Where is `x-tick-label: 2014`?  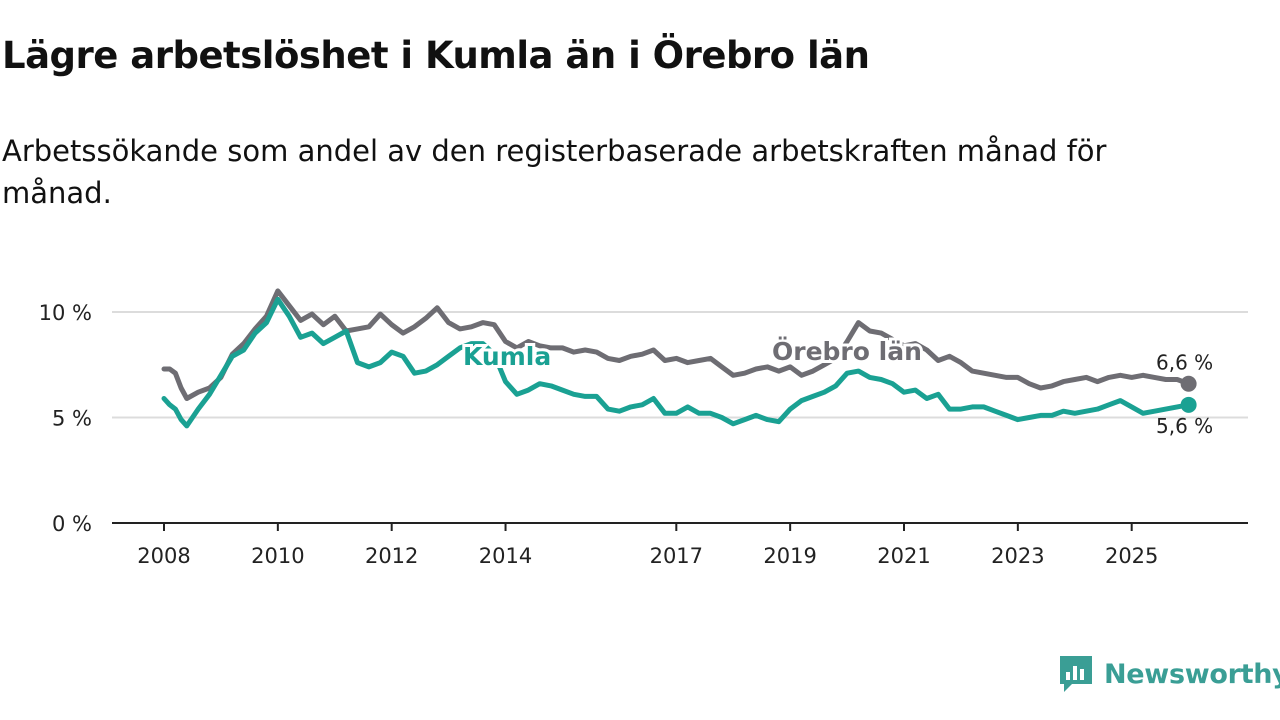 x-tick-label: 2014 is located at coordinates (505, 556).